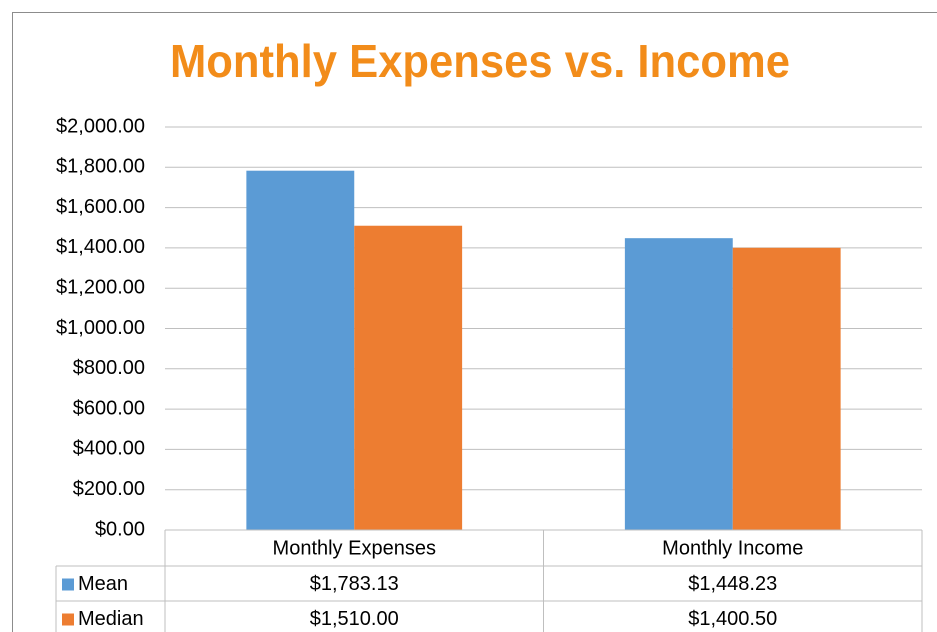 This screenshot has height=632, width=937. What do you see at coordinates (354, 619) in the screenshot?
I see `table-value: $1,510.00` at bounding box center [354, 619].